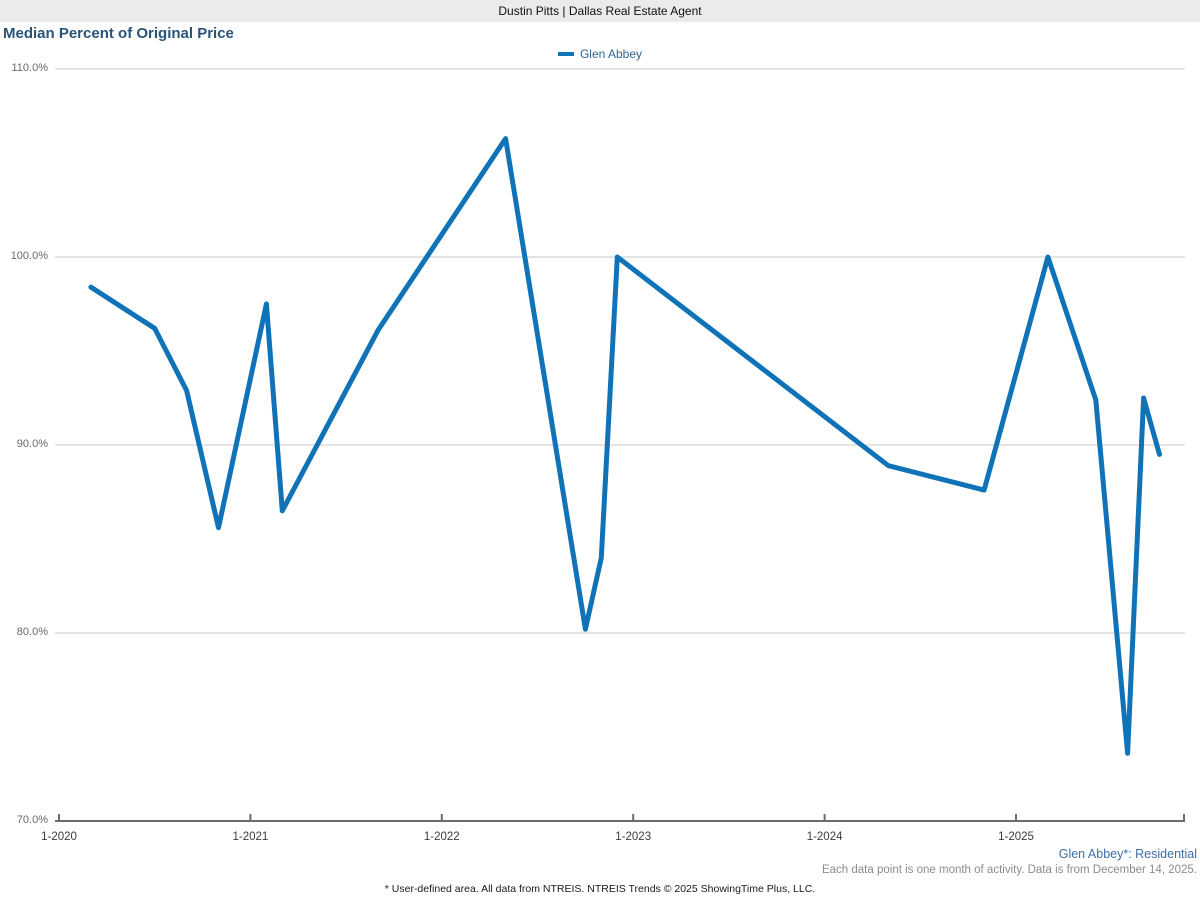 The width and height of the screenshot is (1200, 900). I want to click on x-axis-label: 1-2024, so click(824, 837).